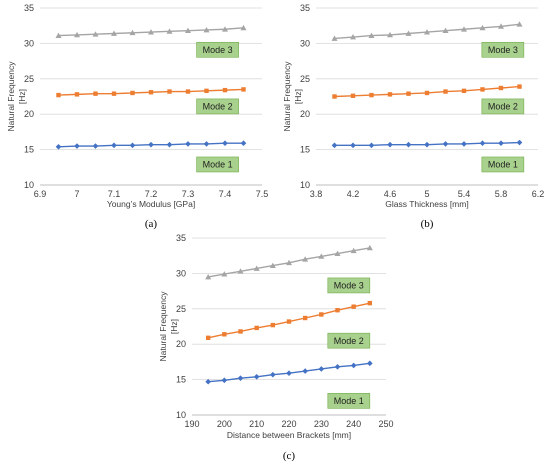 This screenshot has width=550, height=465. I want to click on panel-label: (c), so click(289, 456).